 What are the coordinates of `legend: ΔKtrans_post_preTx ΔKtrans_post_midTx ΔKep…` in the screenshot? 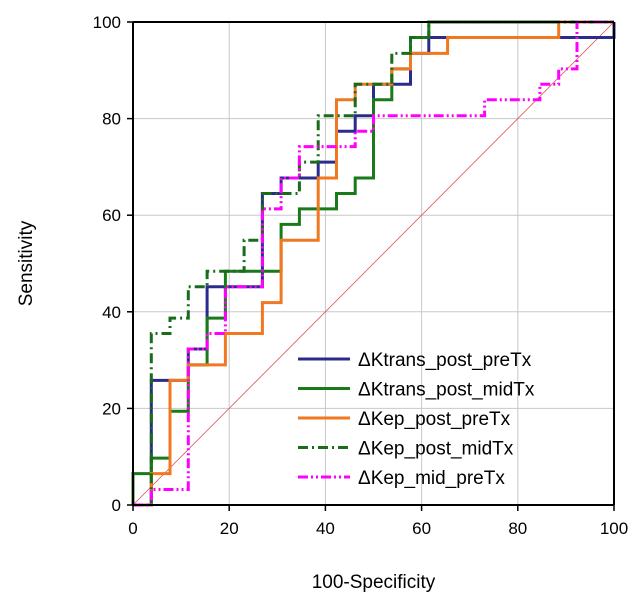 It's located at (416, 419).